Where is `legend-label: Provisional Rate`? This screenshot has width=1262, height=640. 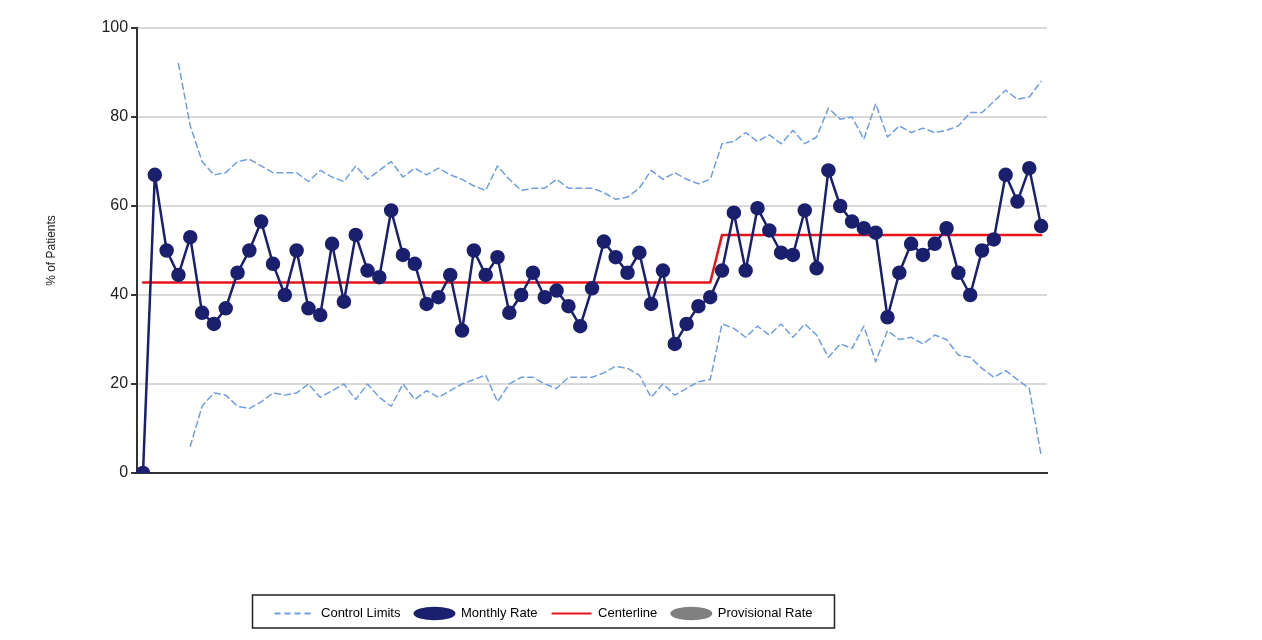
legend-label: Provisional Rate is located at coordinates (765, 613).